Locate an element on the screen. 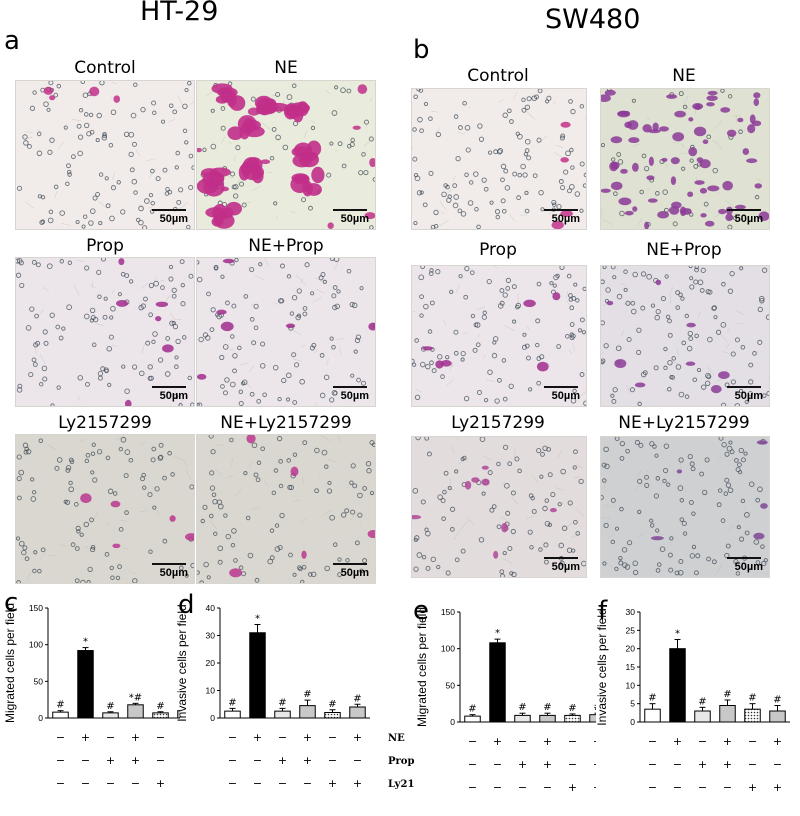 Image resolution: width=800 pixels, height=816 pixels. label-sw480-ne: NE is located at coordinates (684, 76).